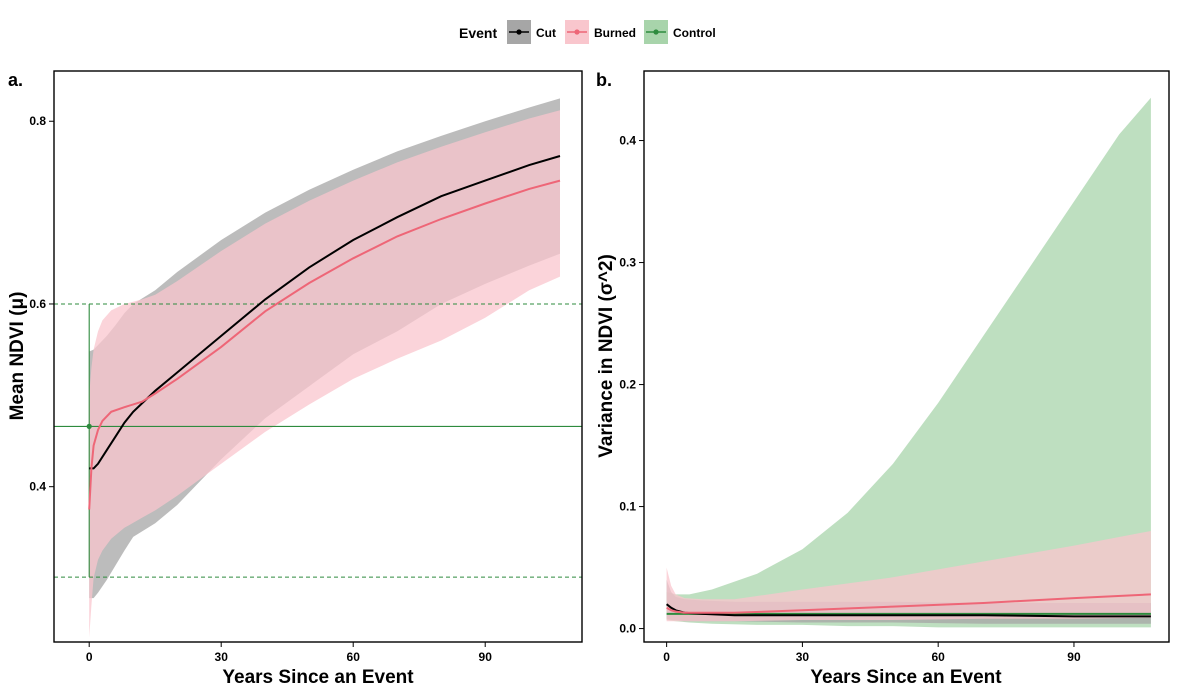  Describe the element at coordinates (939, 657) in the screenshot. I see `panel-b-x-tick-label: 60` at that location.